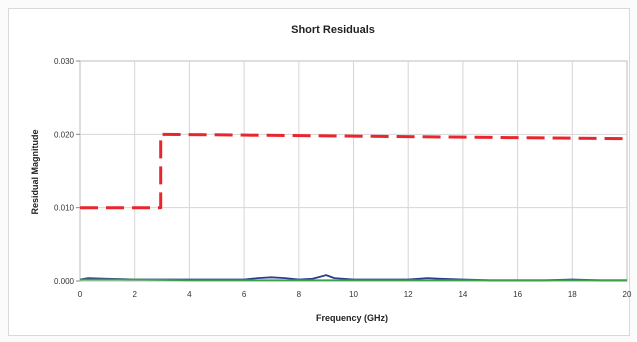 The width and height of the screenshot is (637, 342). I want to click on y-tick-label: 0.020, so click(64, 134).